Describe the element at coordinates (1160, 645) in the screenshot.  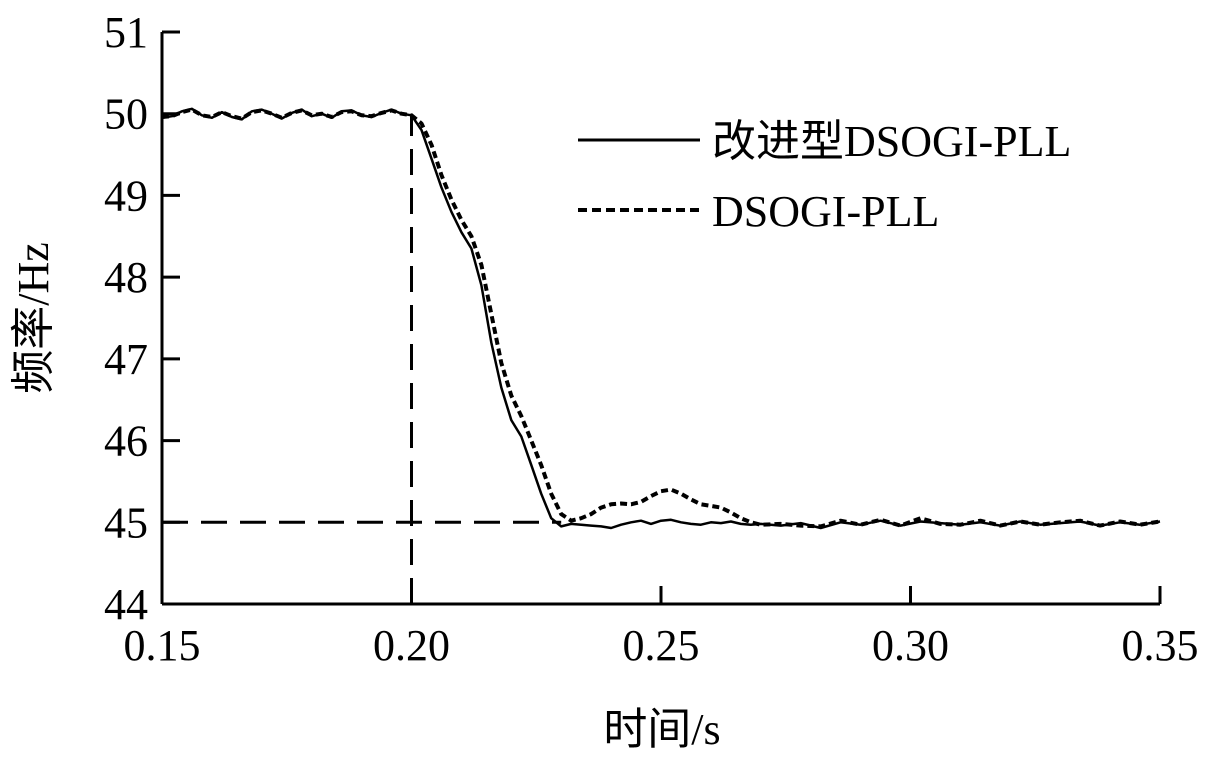
I see `x-tick-label: 0.35` at that location.